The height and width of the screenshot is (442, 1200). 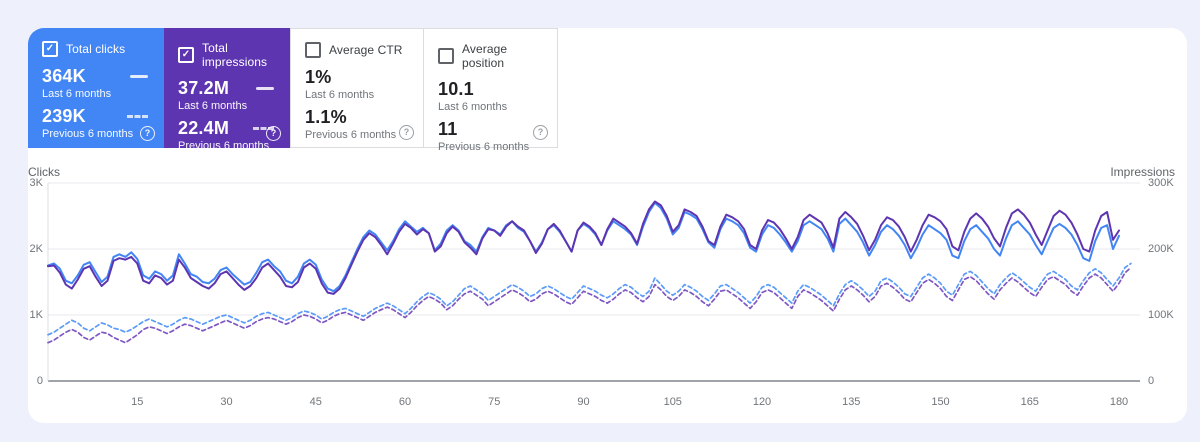 I want to click on x-axis-tick: 165, so click(x=1029, y=402).